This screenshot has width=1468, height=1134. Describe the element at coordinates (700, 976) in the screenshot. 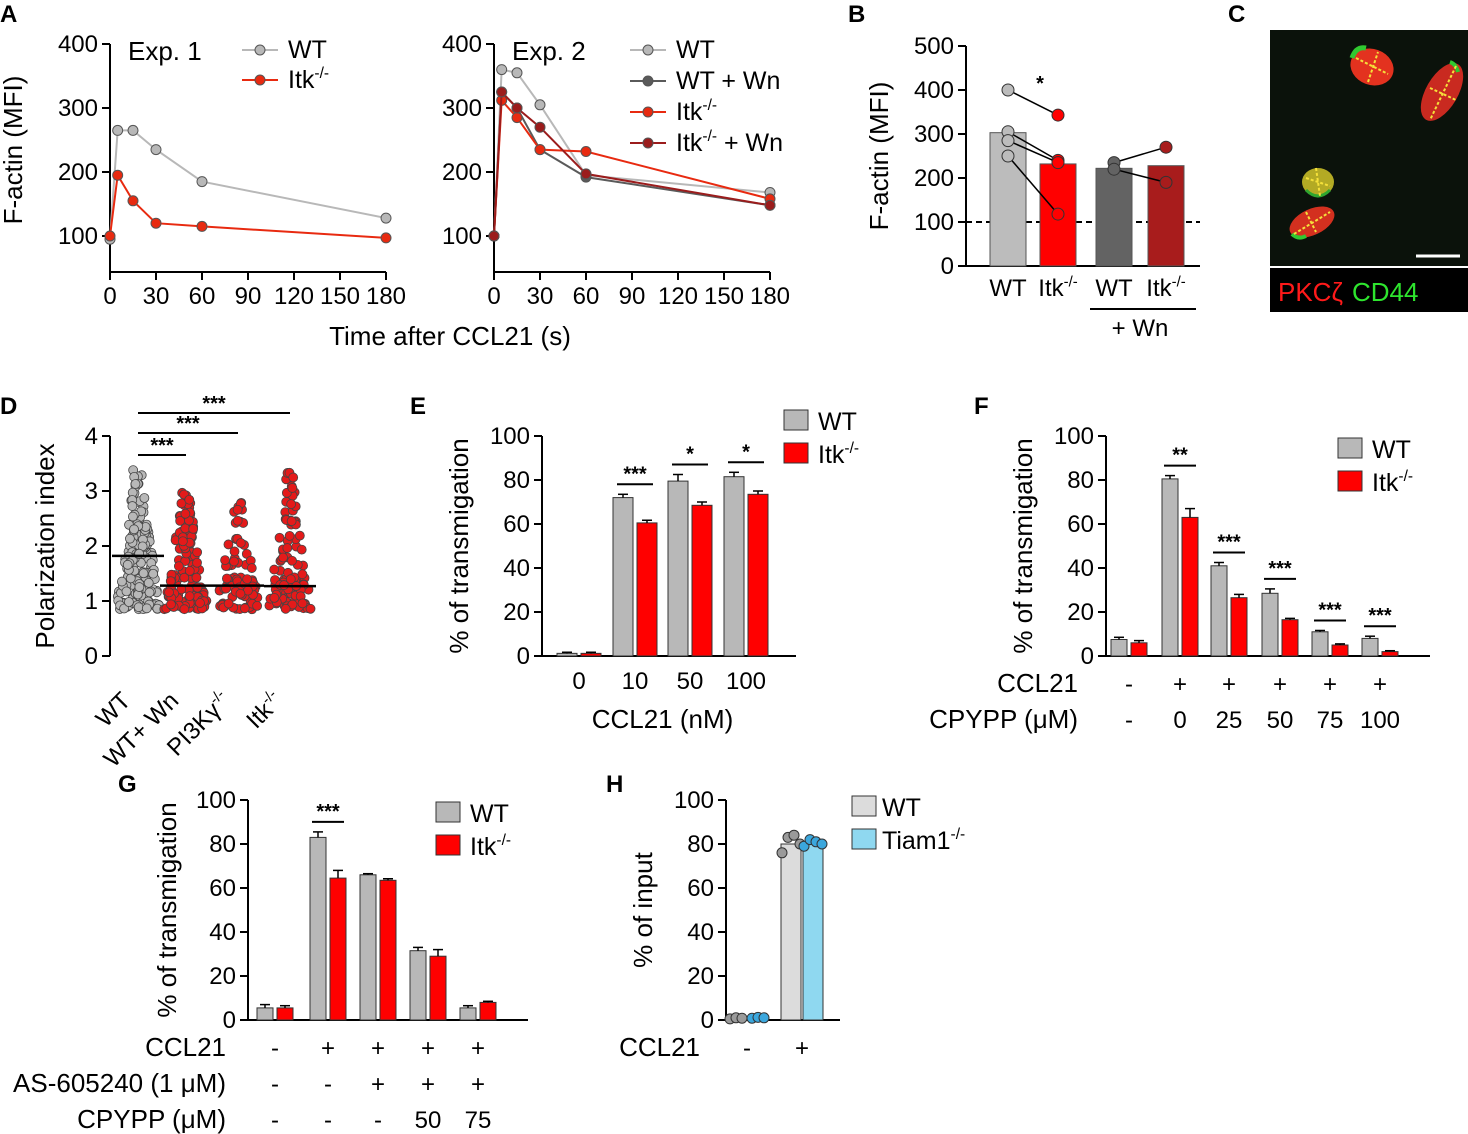

I see `y-tick-label: 20` at that location.